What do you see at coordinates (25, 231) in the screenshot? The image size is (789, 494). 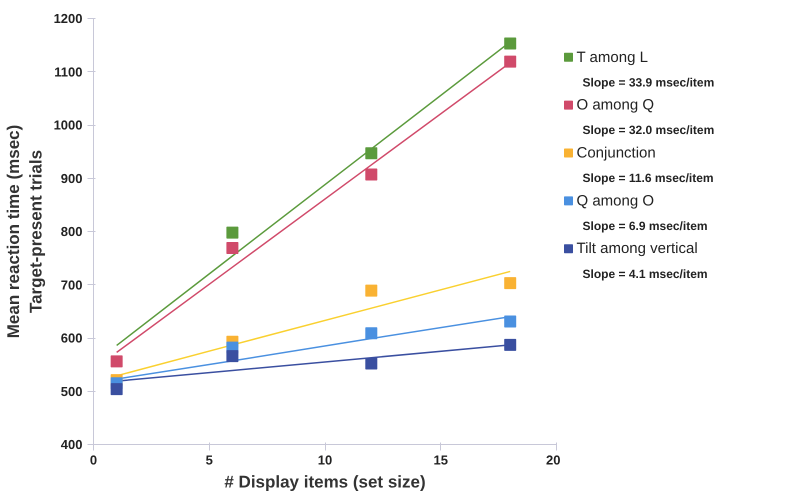 I see `y-axis-title: Mean reaction time (msec) Target-present trials` at bounding box center [25, 231].